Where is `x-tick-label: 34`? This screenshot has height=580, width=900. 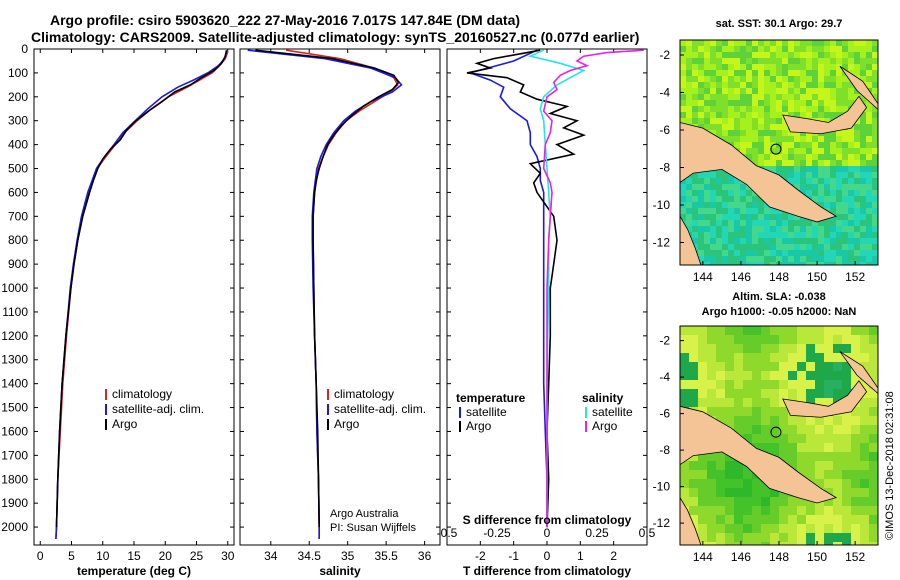 x-tick-label: 34 is located at coordinates (271, 556).